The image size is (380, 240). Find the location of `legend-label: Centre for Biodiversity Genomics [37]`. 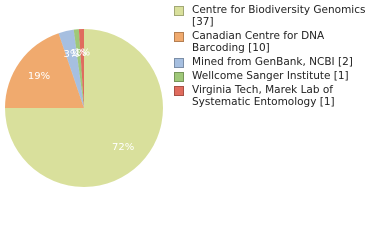

legend-label: Centre for Biodiversity Genomics [37] is located at coordinates (279, 16).